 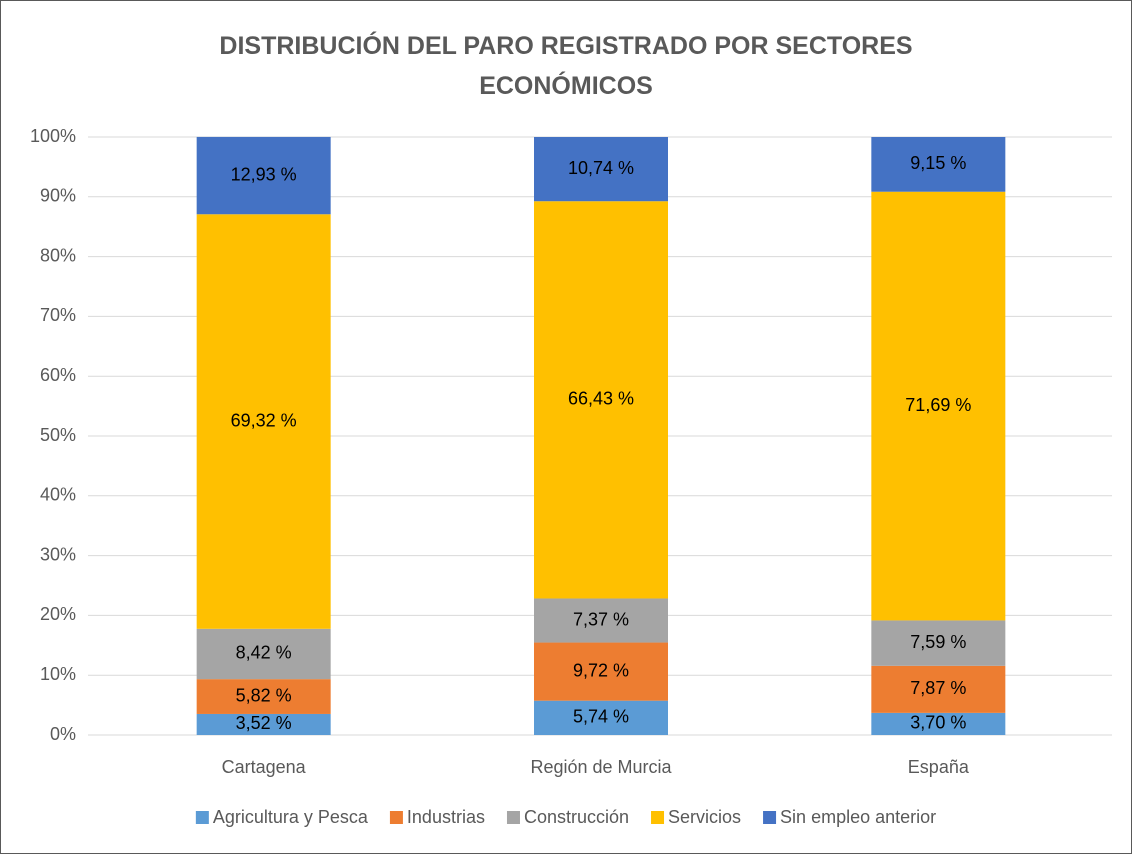 I want to click on data-label: 8,42 %, so click(x=264, y=653).